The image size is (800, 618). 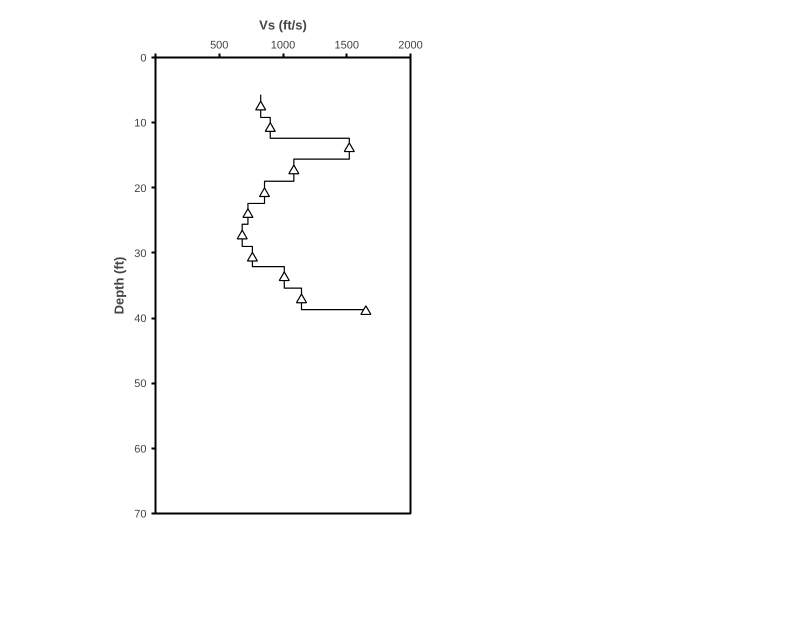 I want to click on x-tick-label: 2000, so click(x=410, y=46).